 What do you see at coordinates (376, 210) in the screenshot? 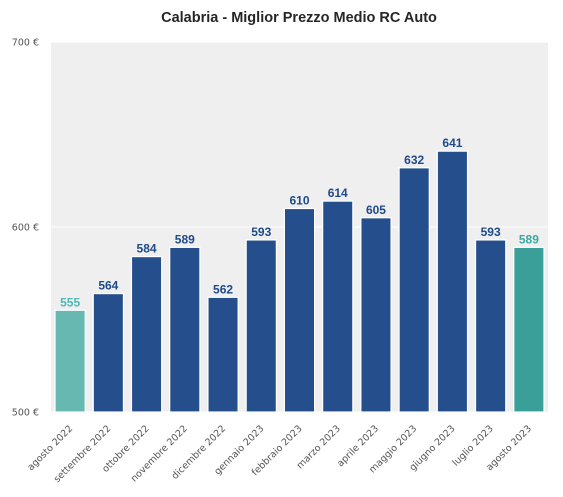
I see `data-label: 605` at bounding box center [376, 210].